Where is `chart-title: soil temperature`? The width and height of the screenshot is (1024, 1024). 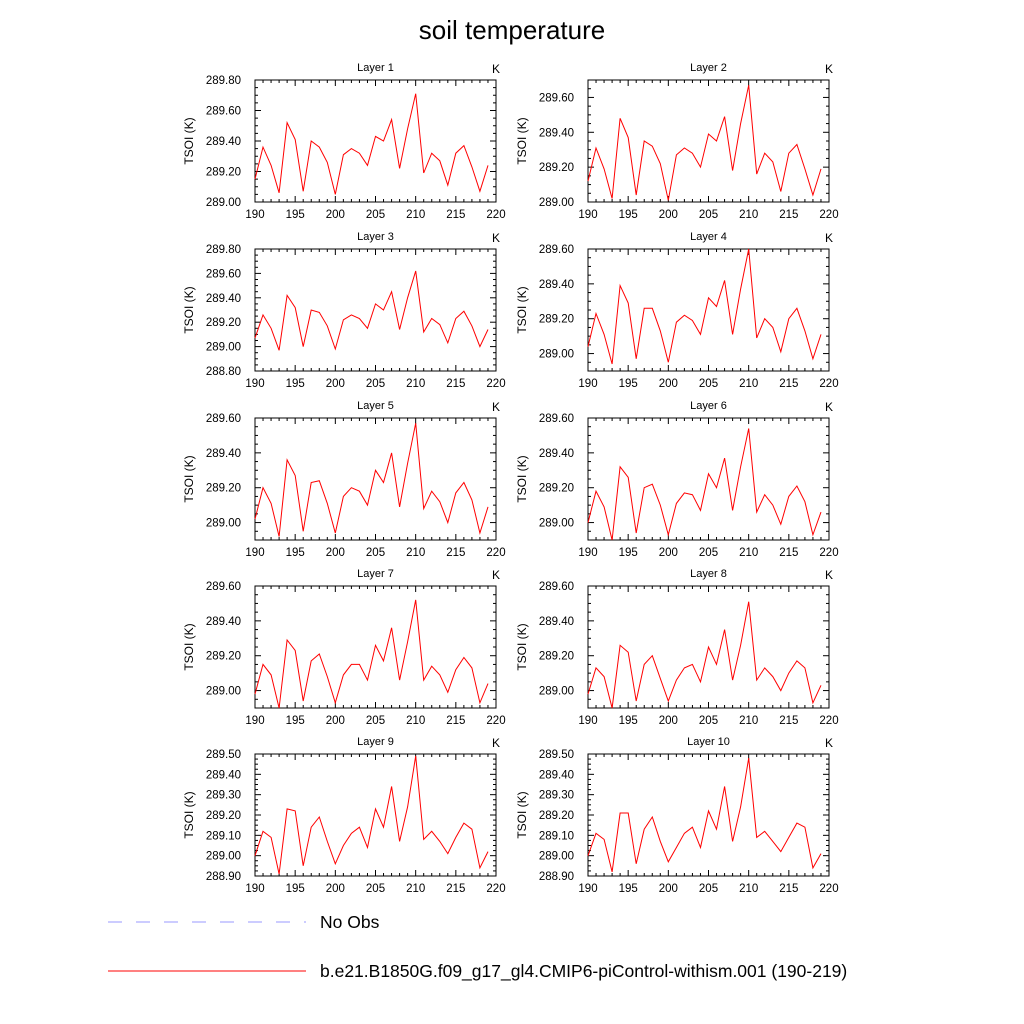 chart-title: soil temperature is located at coordinates (512, 30).